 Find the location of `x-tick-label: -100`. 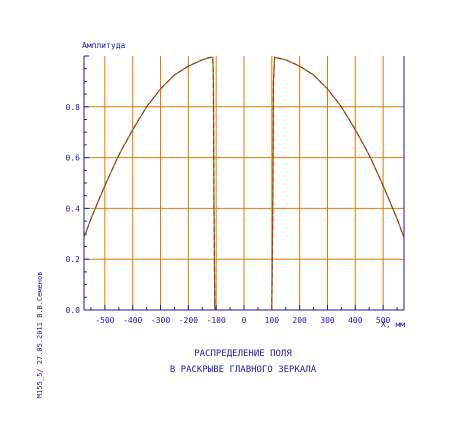

x-tick-label: -100 is located at coordinates (216, 320).